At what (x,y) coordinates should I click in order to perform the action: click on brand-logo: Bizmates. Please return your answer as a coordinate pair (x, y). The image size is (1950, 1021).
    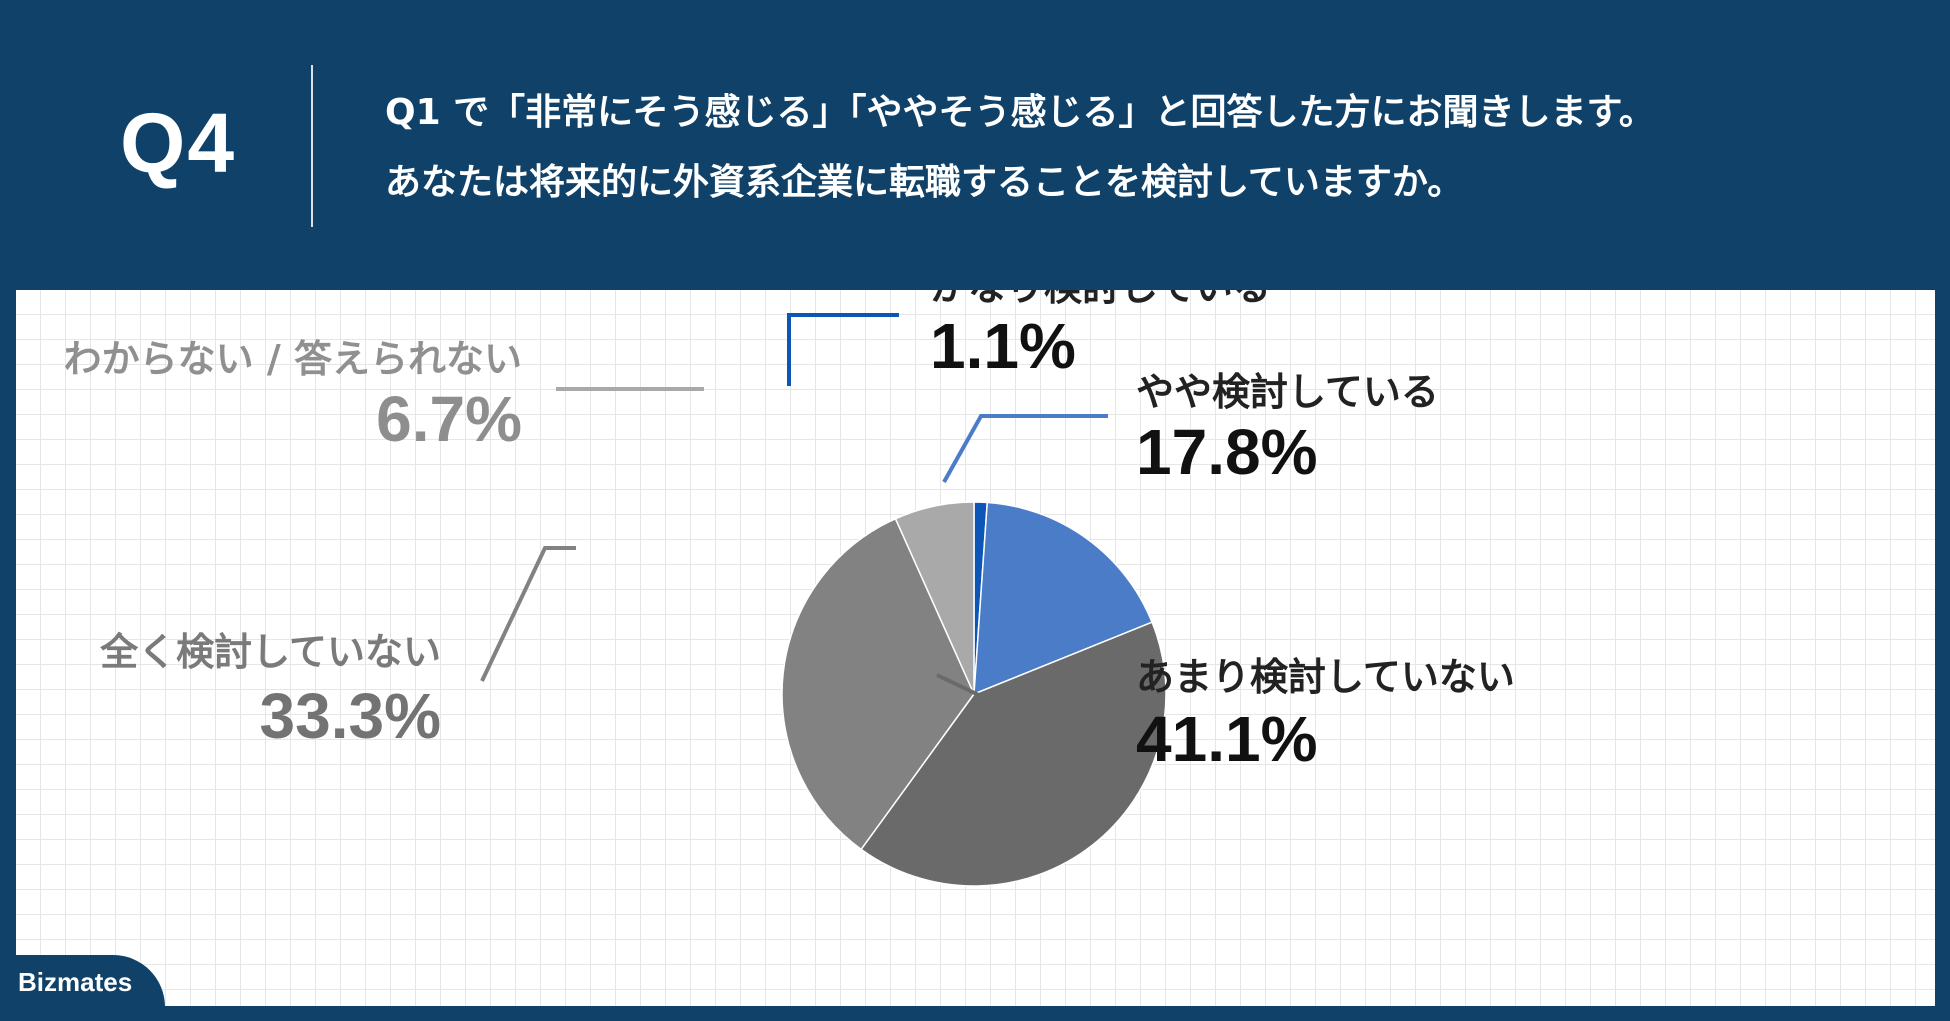
    Looking at the image, I should click on (75, 982).